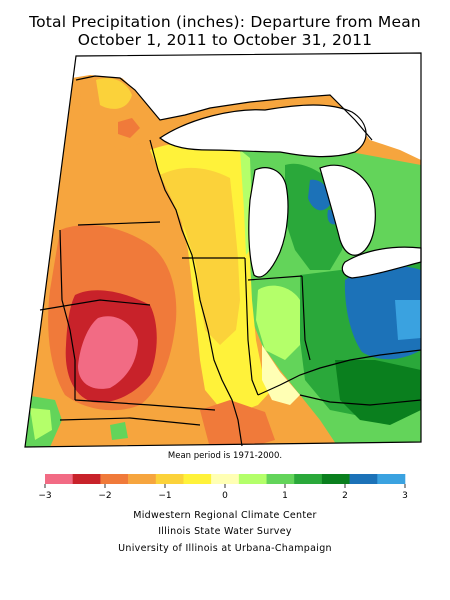 The width and height of the screenshot is (450, 600). I want to click on zone-gold-north-minnesota, so click(114, 93).